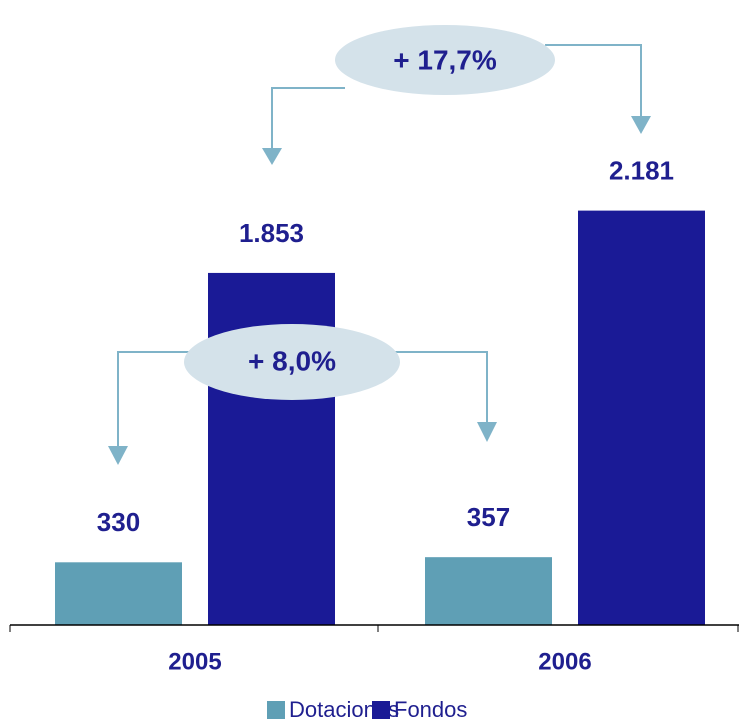 The image size is (739, 724). Describe the element at coordinates (118, 522) in the screenshot. I see `value-label: 330` at that location.